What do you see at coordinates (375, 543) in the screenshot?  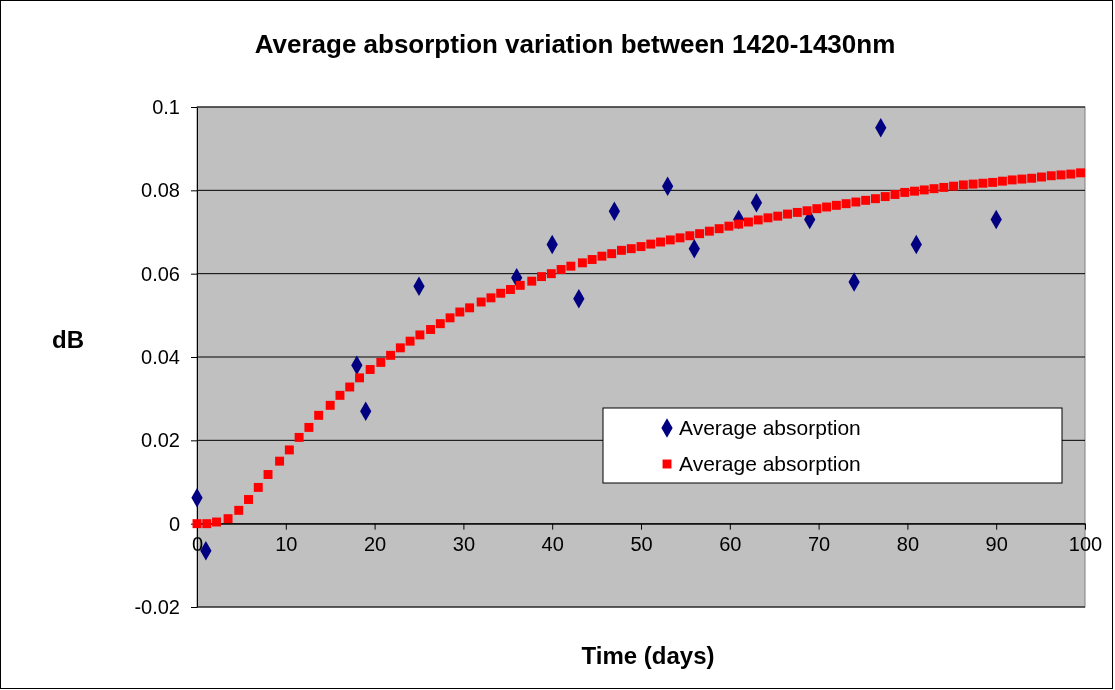 I see `x-tick-label: 20` at bounding box center [375, 543].